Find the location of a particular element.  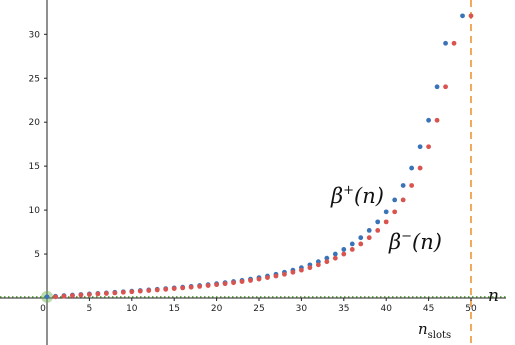

x-tick-label: 5 is located at coordinates (90, 309).